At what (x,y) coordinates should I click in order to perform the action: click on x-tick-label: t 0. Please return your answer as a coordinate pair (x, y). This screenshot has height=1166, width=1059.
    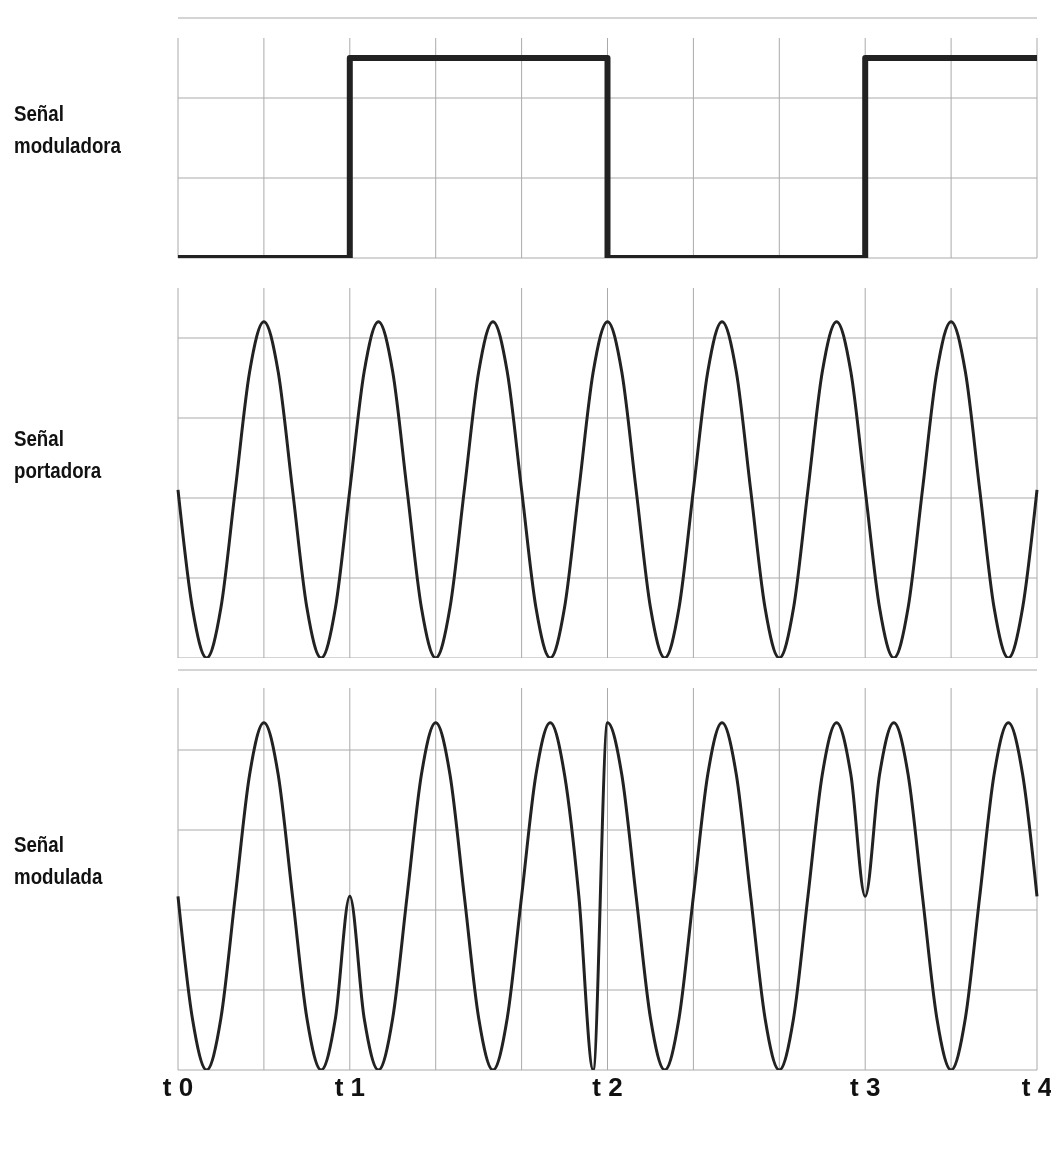
    Looking at the image, I should click on (178, 1087).